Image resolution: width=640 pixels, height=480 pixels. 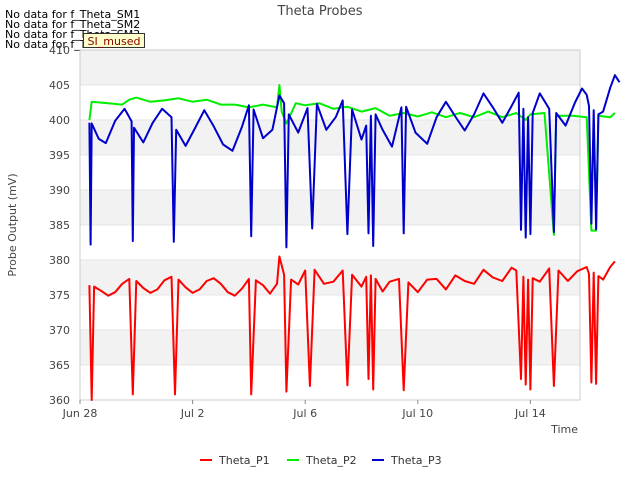 I want to click on chart-title: Theta Probes, so click(x=319, y=11).